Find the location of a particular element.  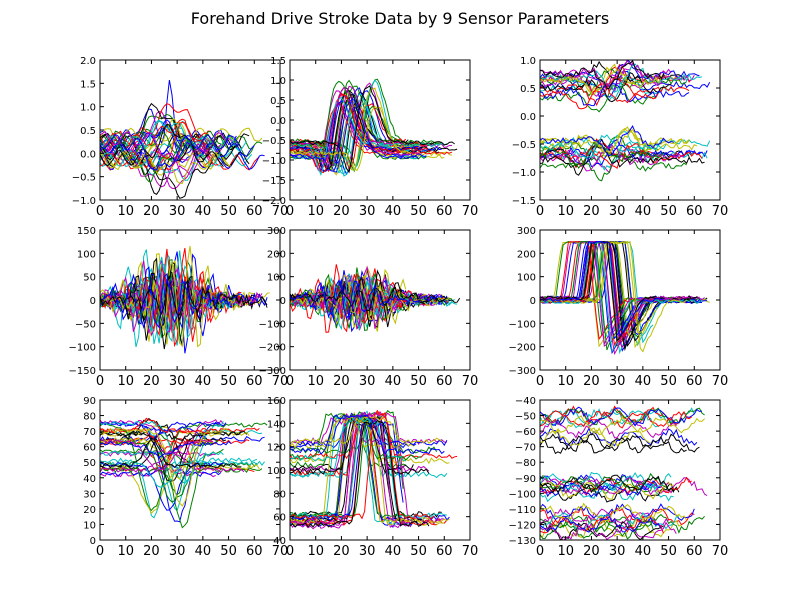

y-tick-label: 120 is located at coordinates (276, 448).